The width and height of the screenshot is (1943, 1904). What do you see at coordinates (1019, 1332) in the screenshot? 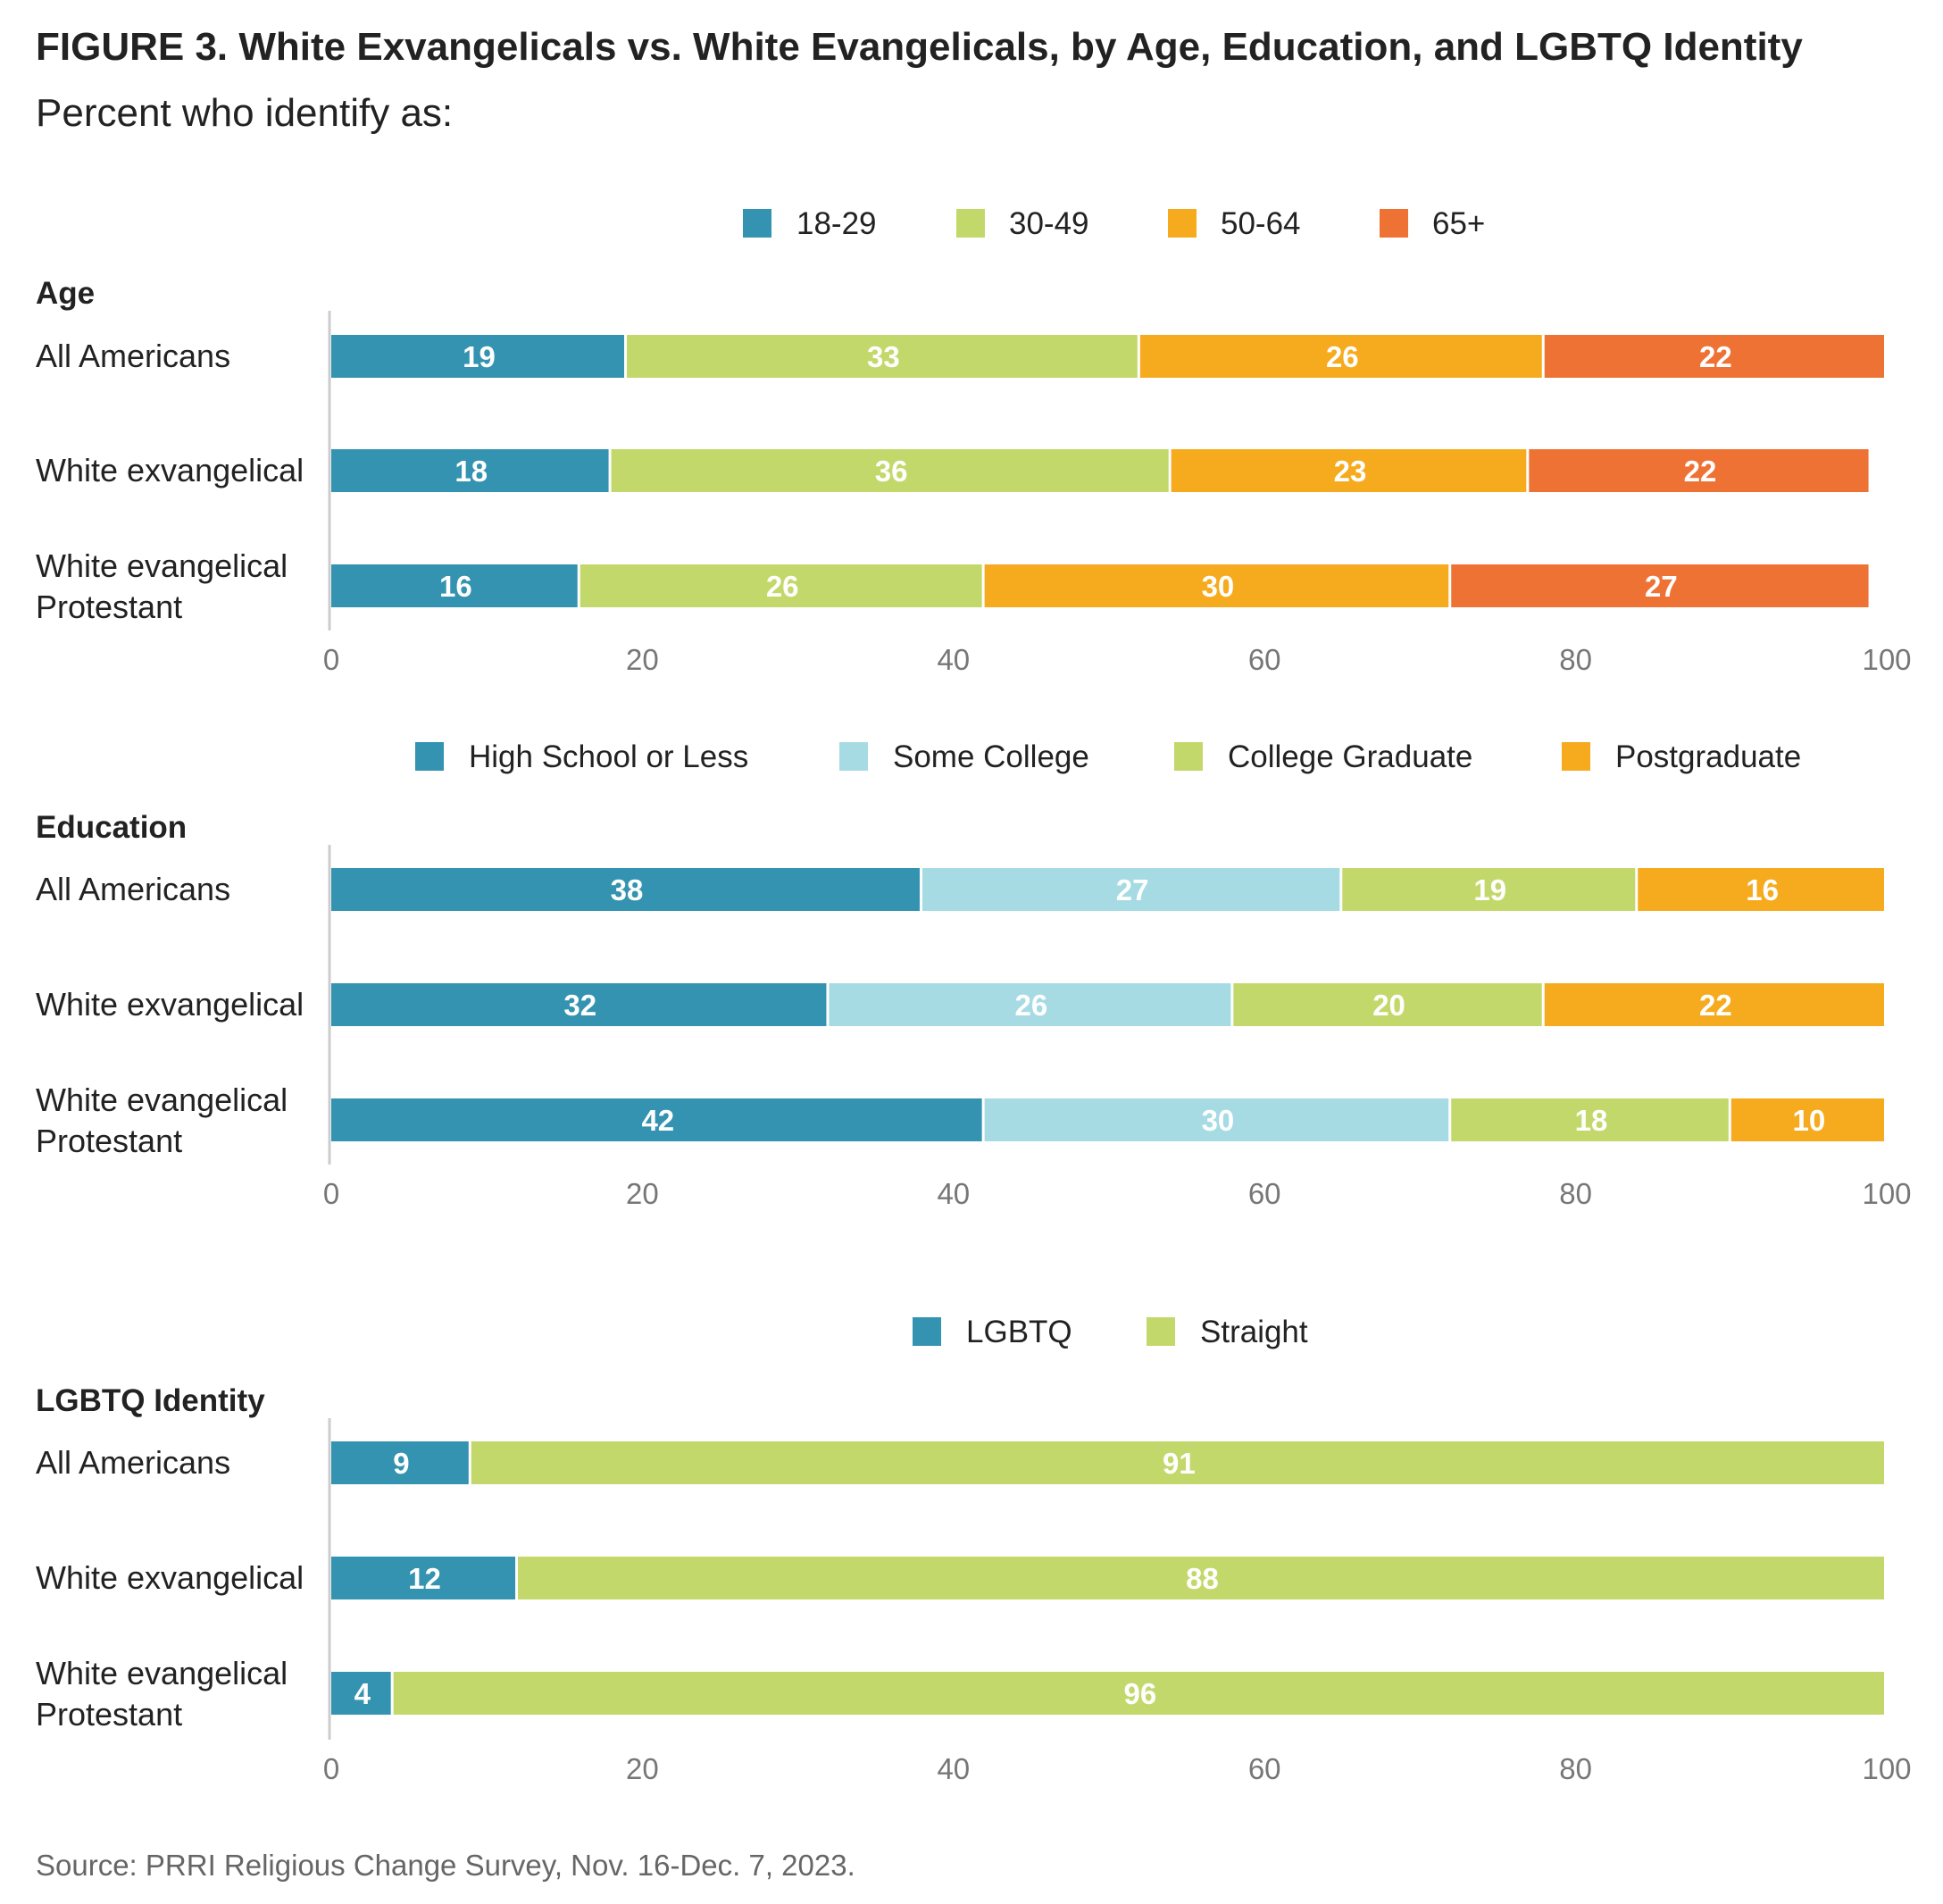
I see `legend-label: LGBTQ` at bounding box center [1019, 1332].